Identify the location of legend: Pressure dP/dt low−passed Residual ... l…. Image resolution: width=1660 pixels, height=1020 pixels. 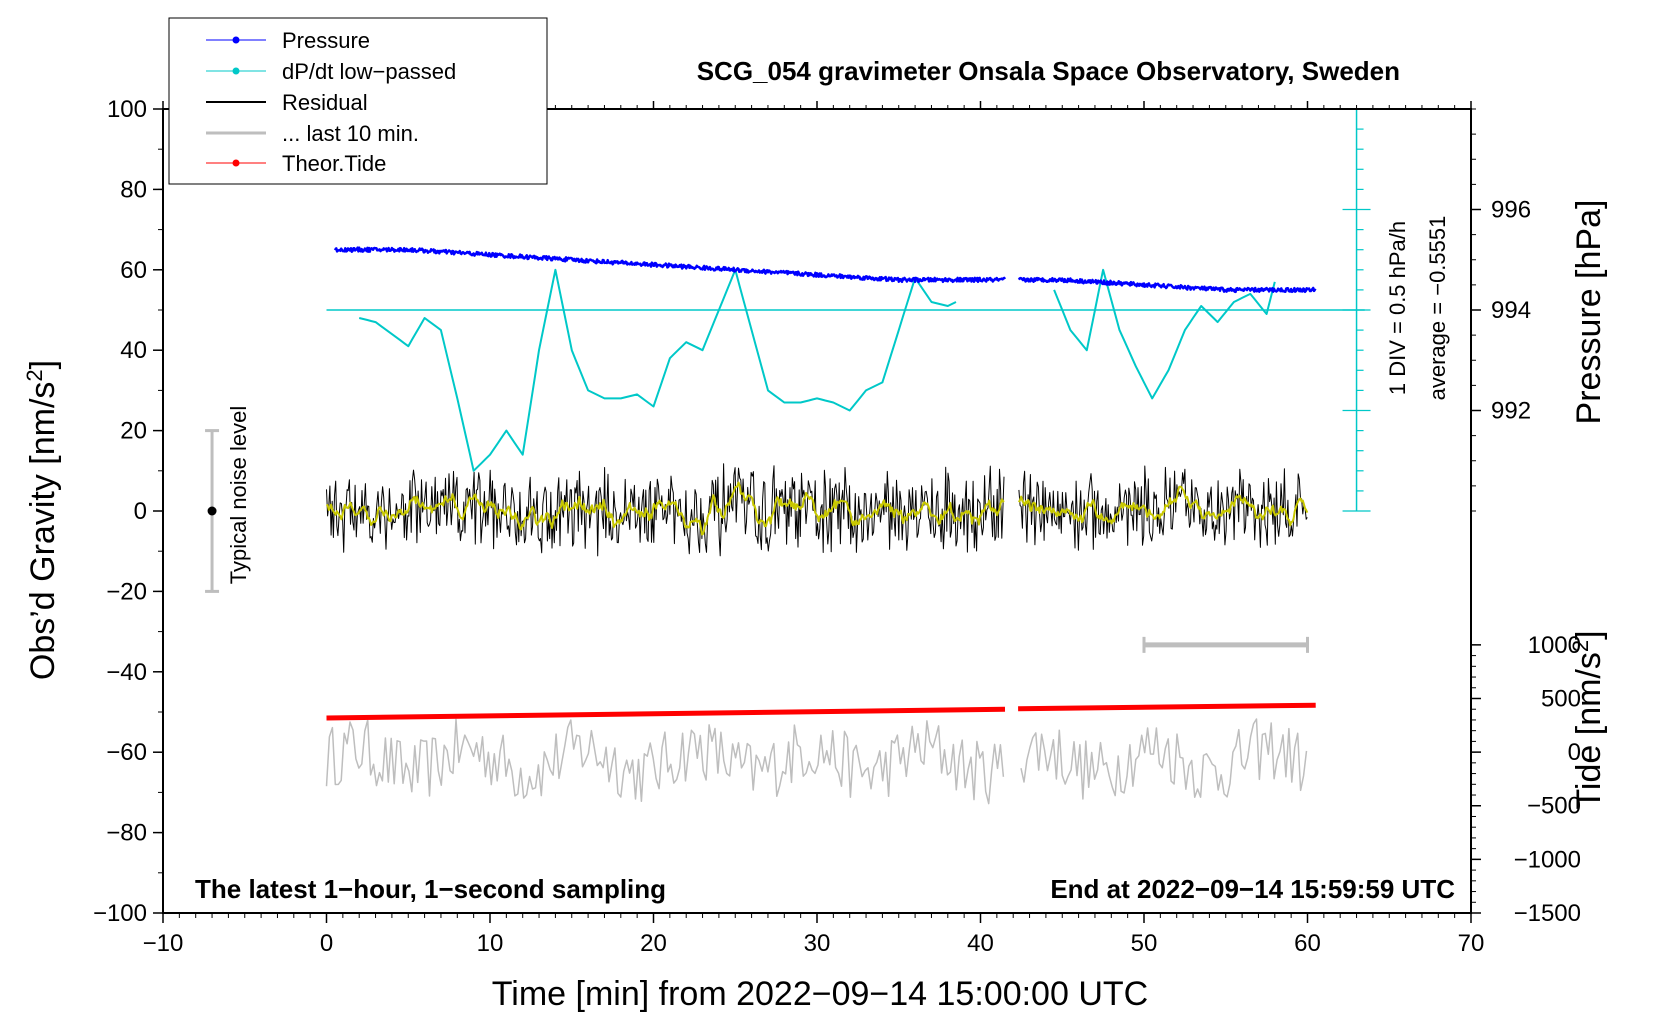
(358, 101).